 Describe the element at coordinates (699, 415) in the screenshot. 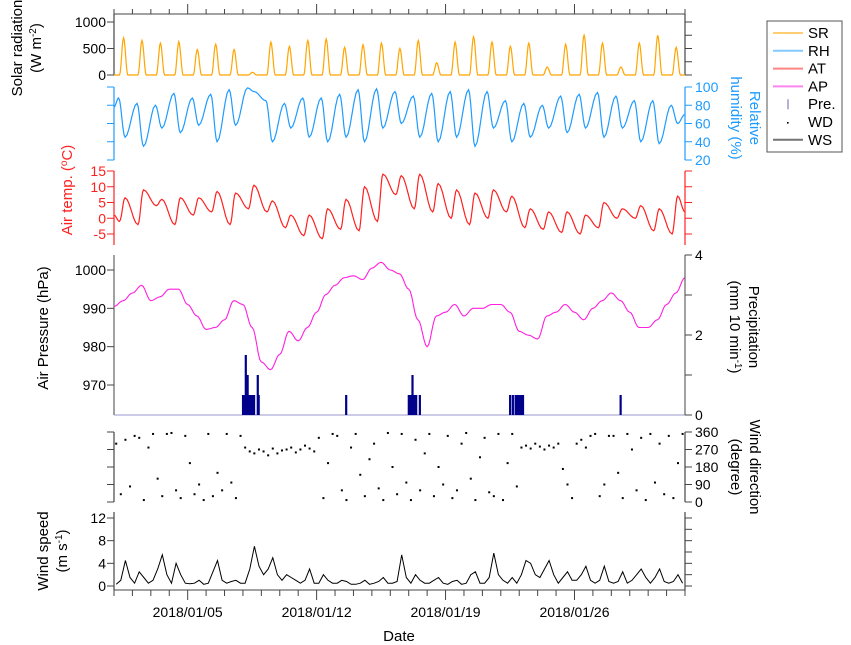

I see `pre-tick-label: 0` at that location.